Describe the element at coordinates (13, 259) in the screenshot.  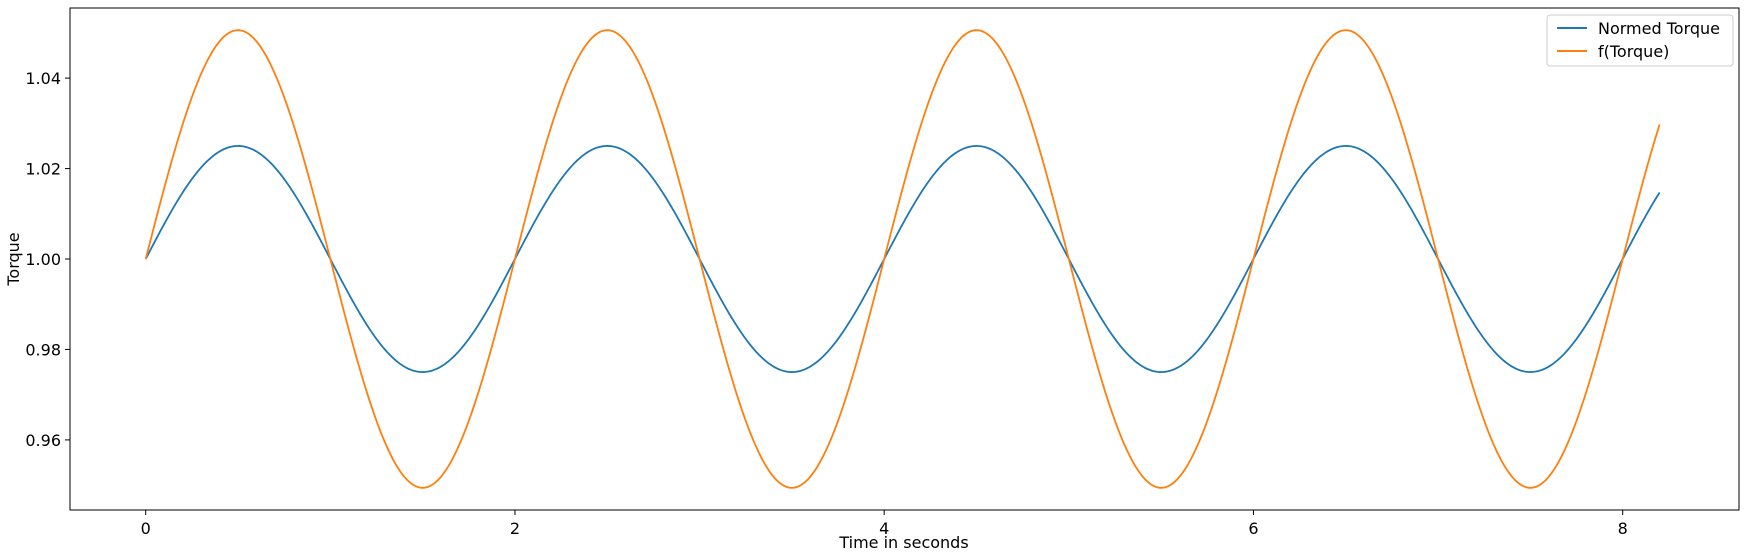
I see `y-axis-label: Torque` at that location.